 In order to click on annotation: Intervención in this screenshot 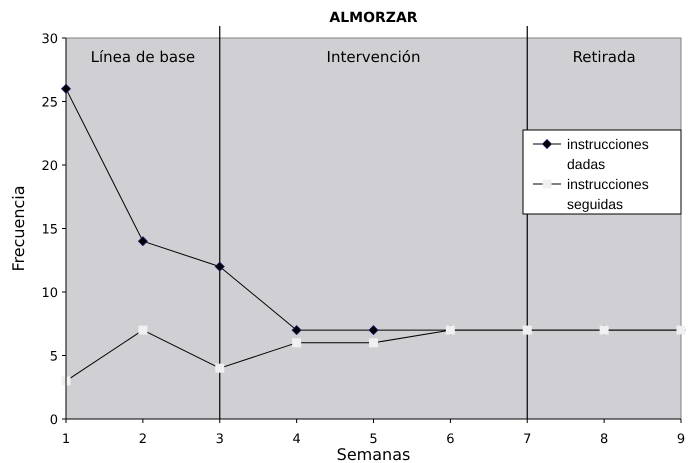, I will do `click(373, 57)`.